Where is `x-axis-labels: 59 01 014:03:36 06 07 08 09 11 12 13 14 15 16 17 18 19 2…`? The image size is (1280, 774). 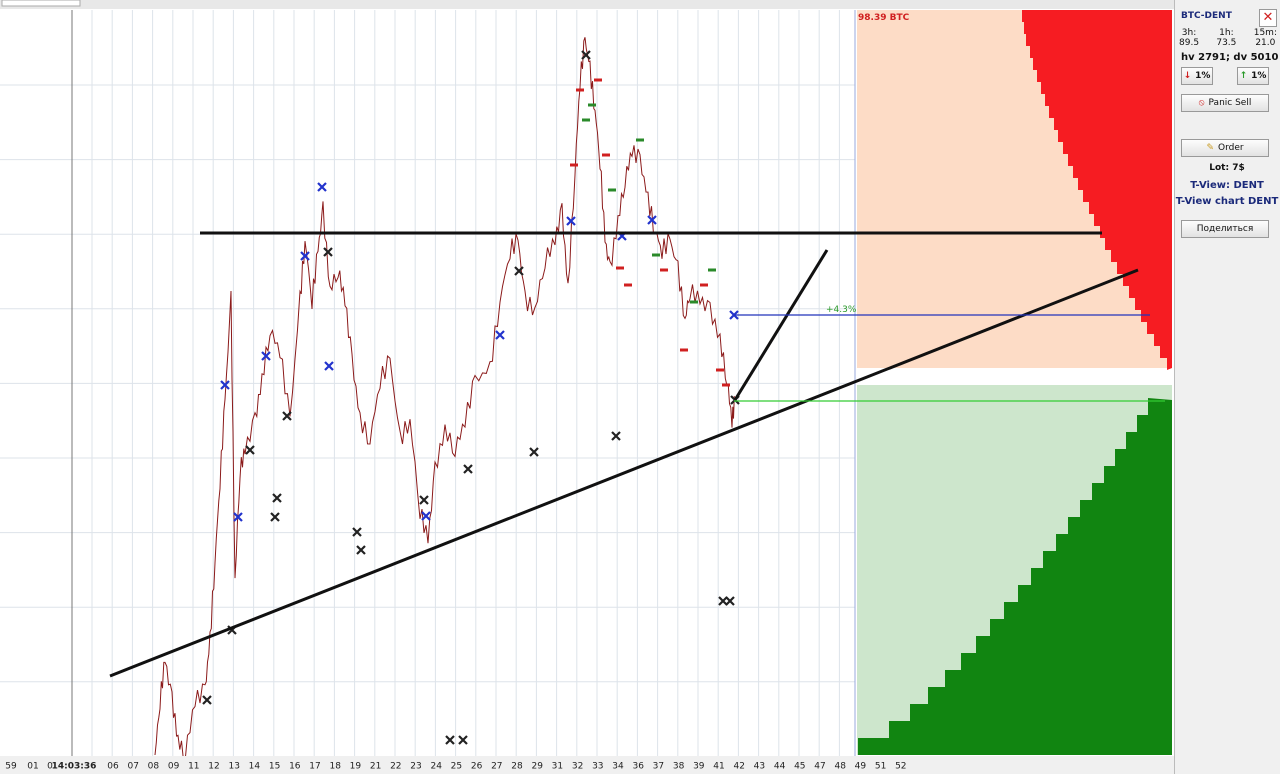 x-axis-labels: 59 01 014:03:36 06 07 08 09 11 12 13 14 15 16 17 18 19 2… is located at coordinates (455, 767).